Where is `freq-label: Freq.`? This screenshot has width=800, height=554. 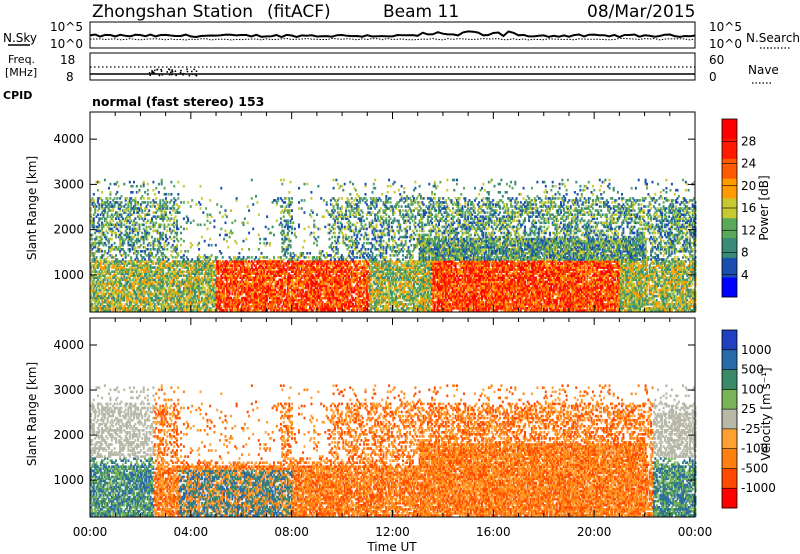
freq-label: Freq. is located at coordinates (21, 59).